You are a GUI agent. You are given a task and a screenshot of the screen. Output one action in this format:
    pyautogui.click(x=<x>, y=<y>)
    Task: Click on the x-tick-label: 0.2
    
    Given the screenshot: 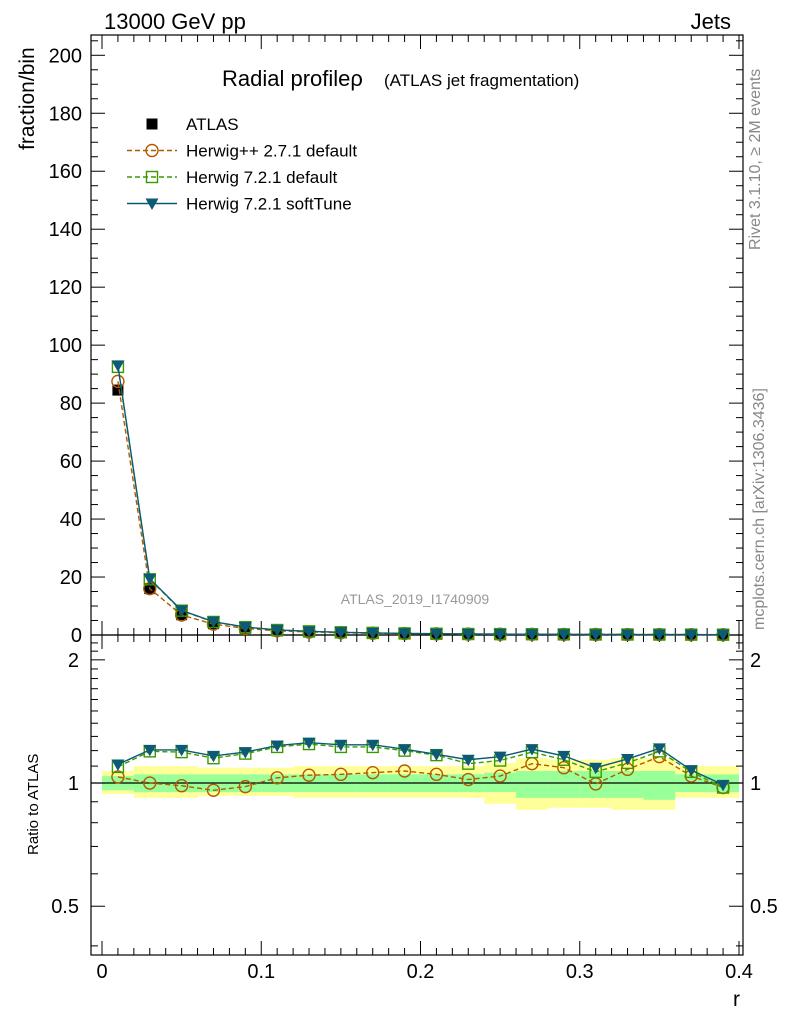 What is the action you would take?
    pyautogui.click(x=421, y=972)
    